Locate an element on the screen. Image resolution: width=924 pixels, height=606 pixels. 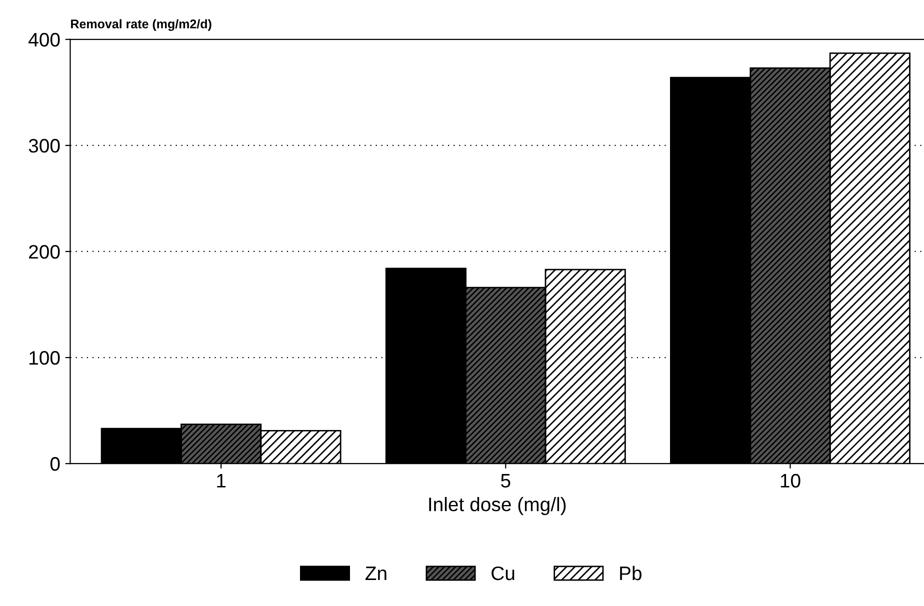
y-tick-label: 300 is located at coordinates (44, 145).